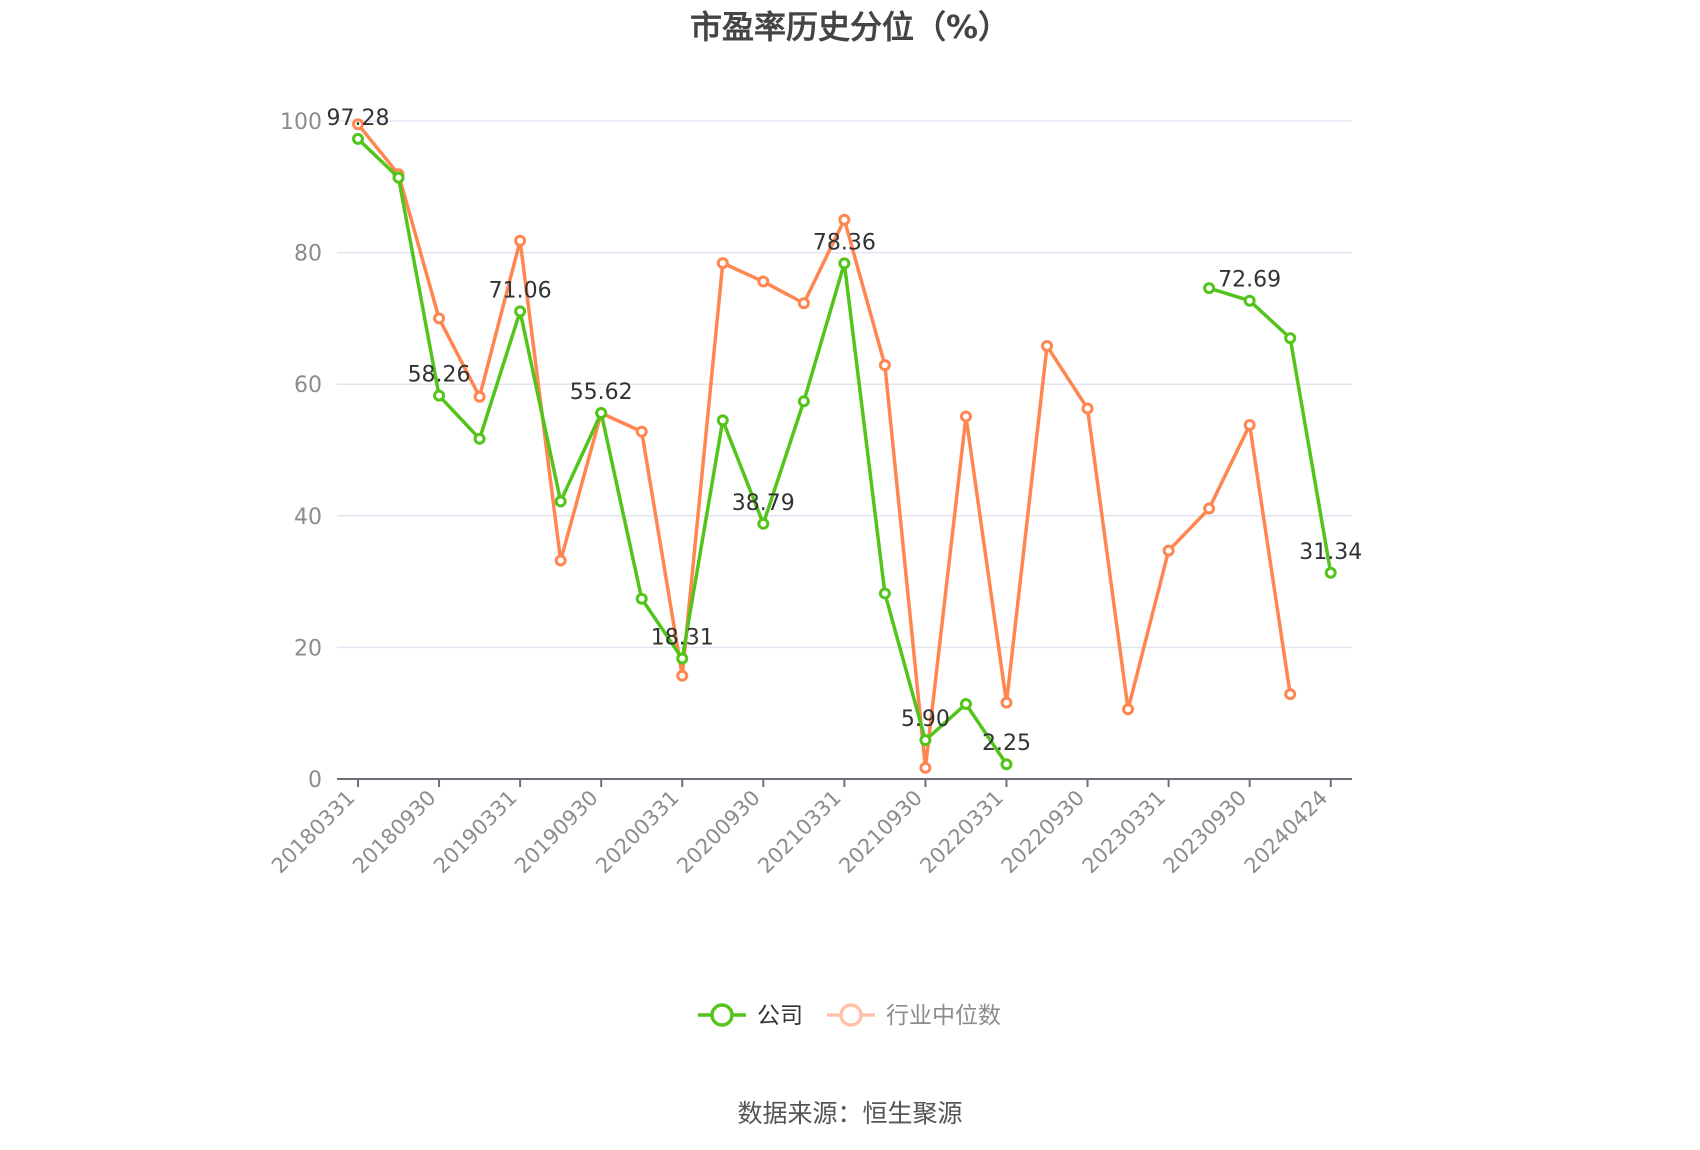  What do you see at coordinates (961, 832) in the screenshot?
I see `x-tick-label: 20220331` at bounding box center [961, 832].